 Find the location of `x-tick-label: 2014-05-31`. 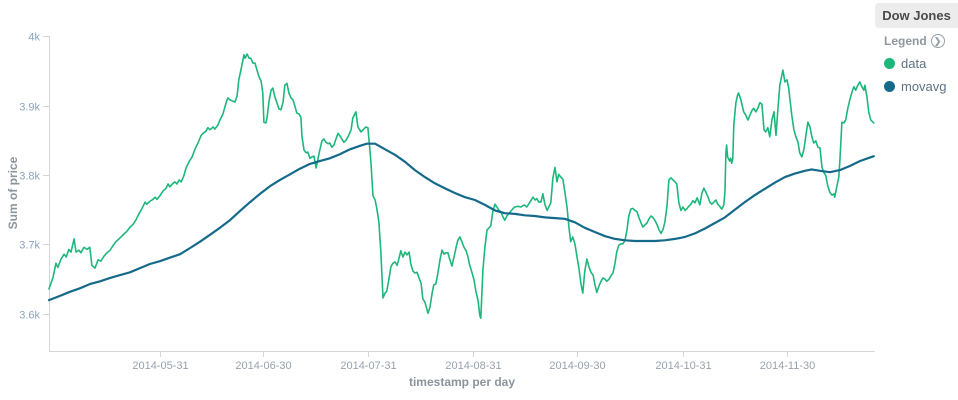

x-tick-label: 2014-05-31 is located at coordinates (160, 366).